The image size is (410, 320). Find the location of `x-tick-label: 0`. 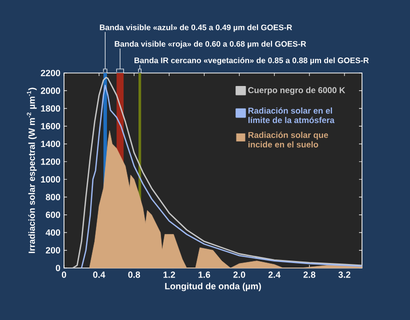

x-tick-label: 0 is located at coordinates (64, 275).